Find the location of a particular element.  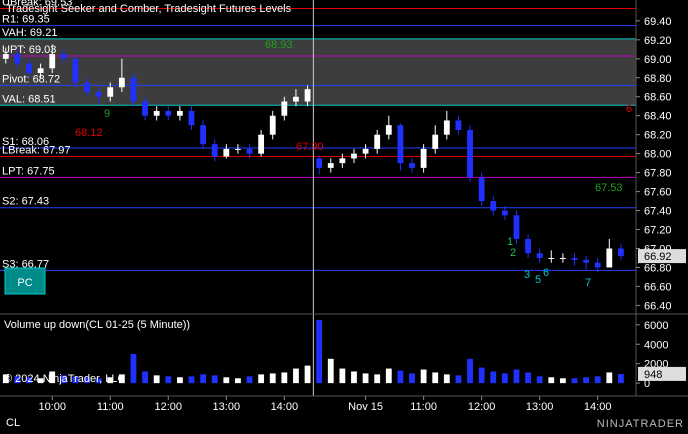

annotation: 6 is located at coordinates (546, 273).